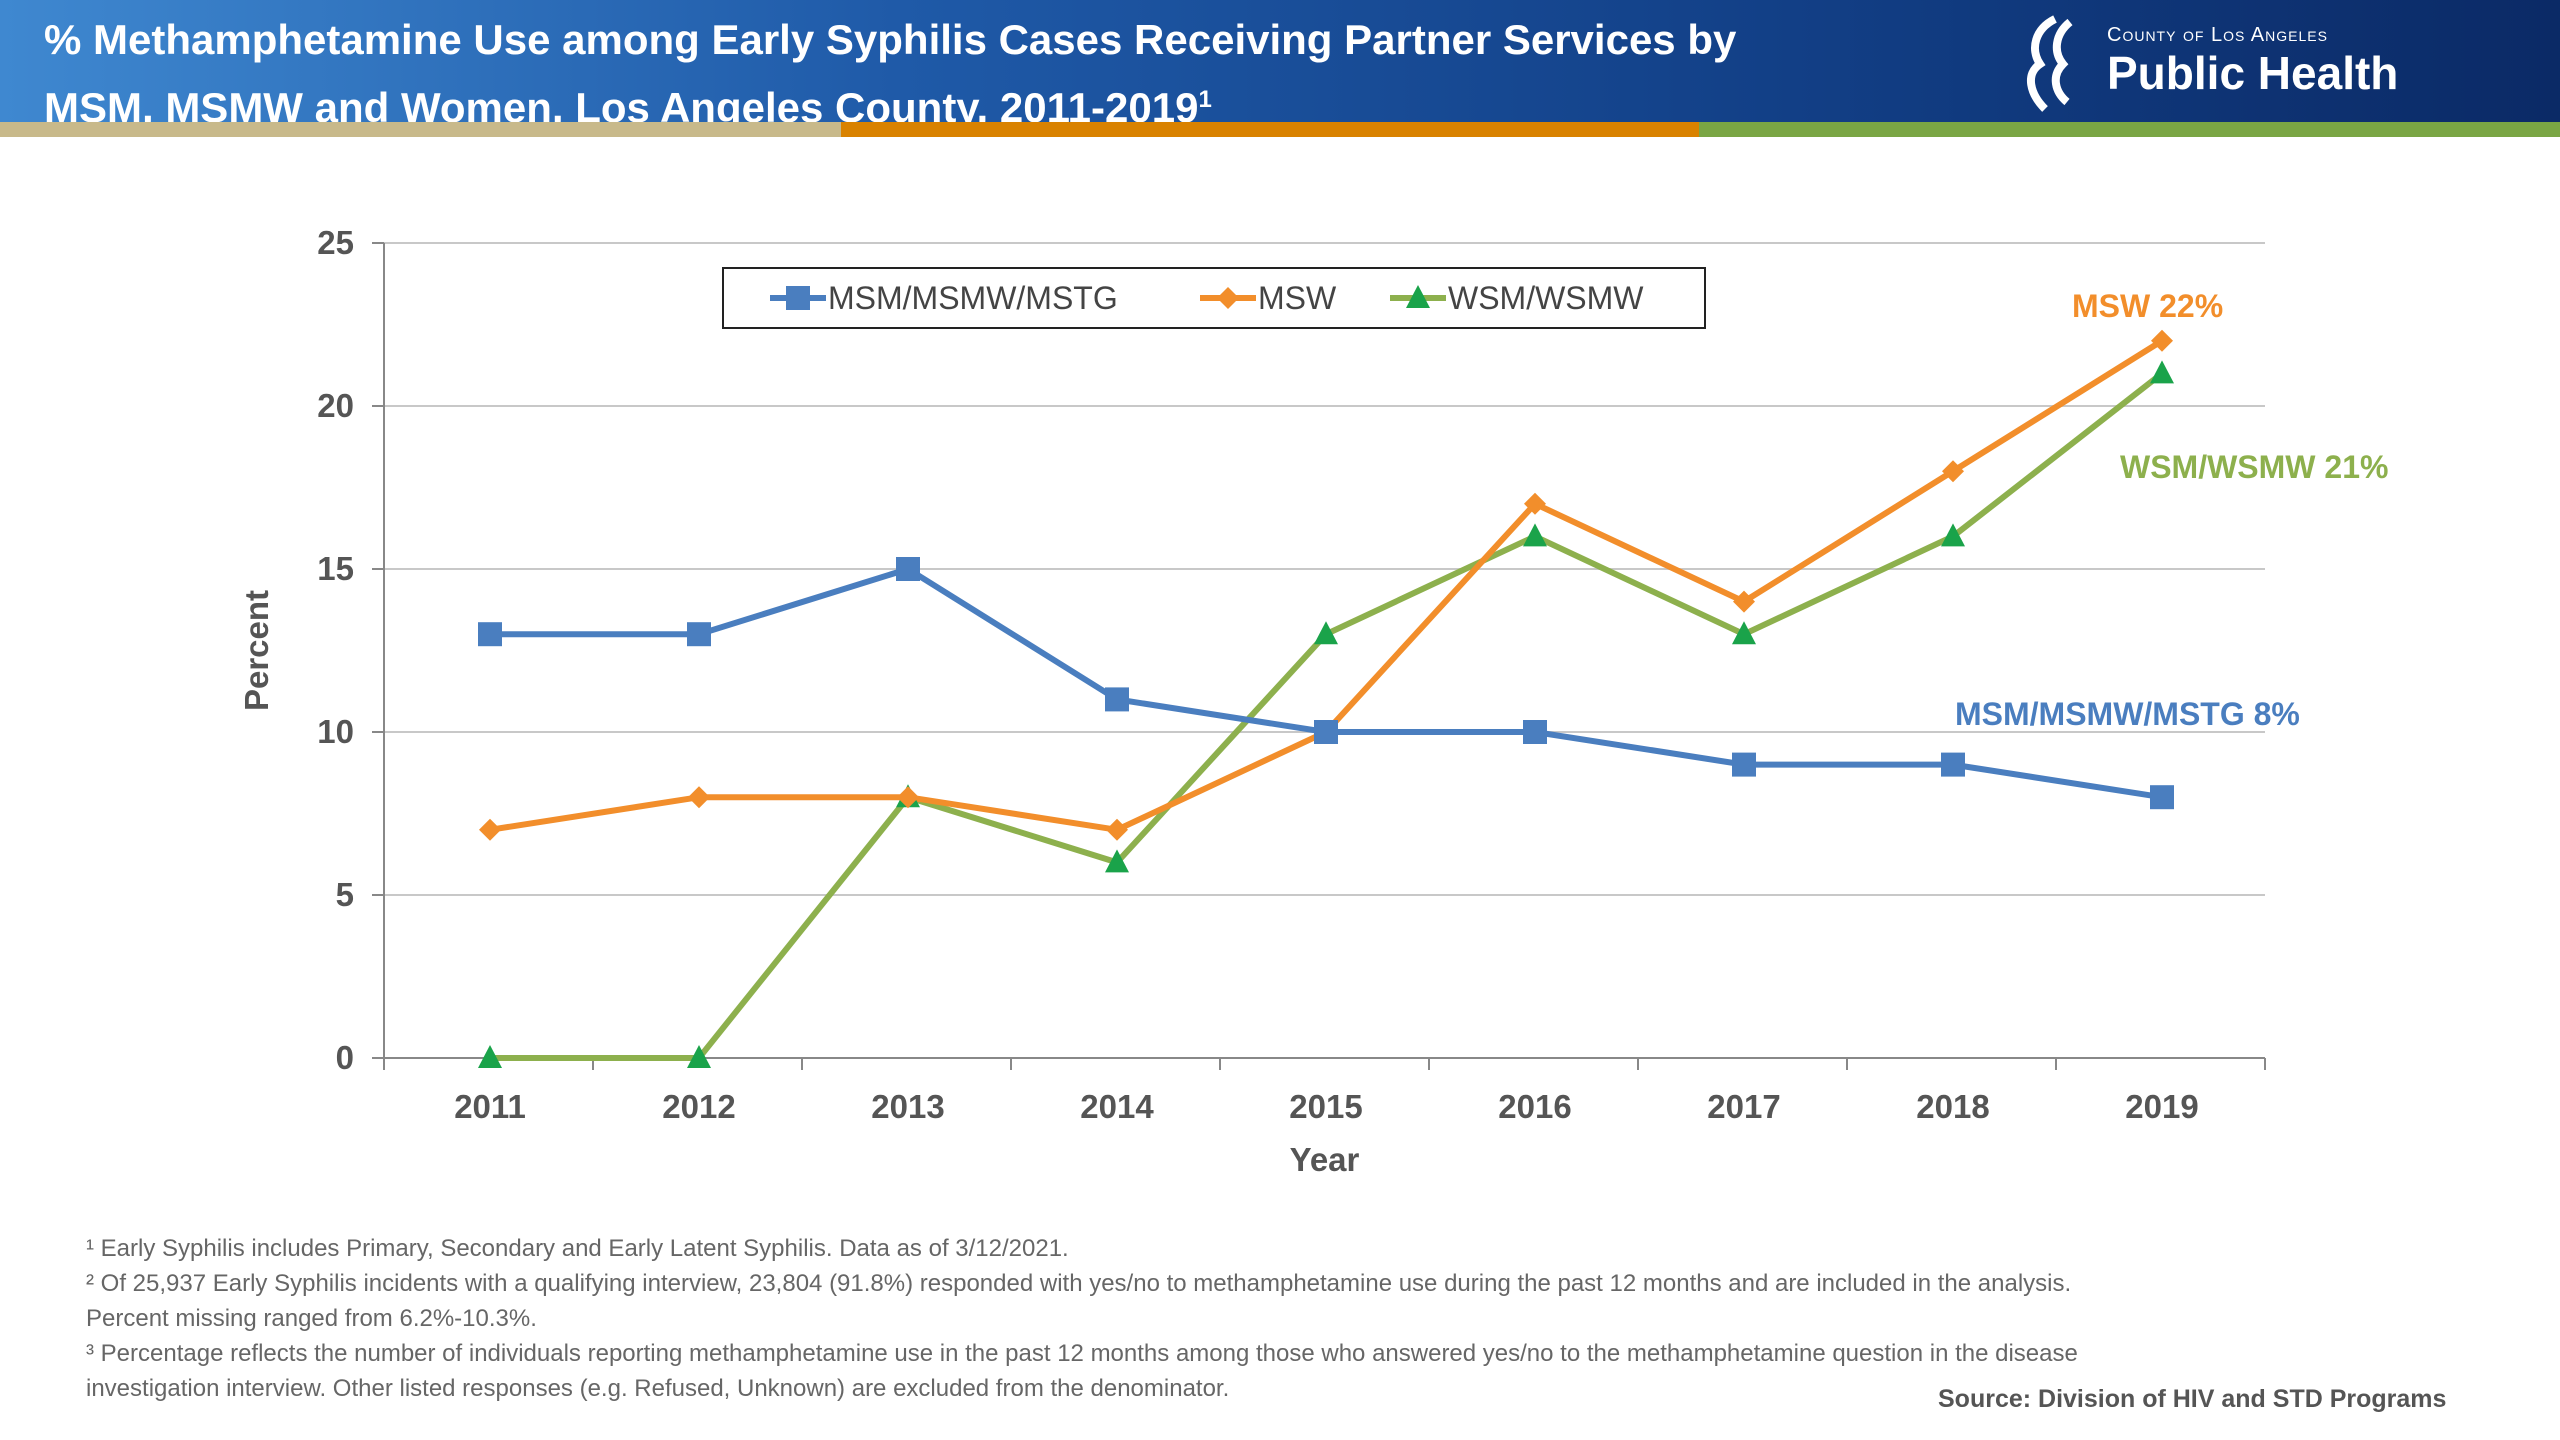  Describe the element at coordinates (311, 1318) in the screenshot. I see `footnote-2-cont: Percent missing ranged from 6.2%-10.3%.` at that location.